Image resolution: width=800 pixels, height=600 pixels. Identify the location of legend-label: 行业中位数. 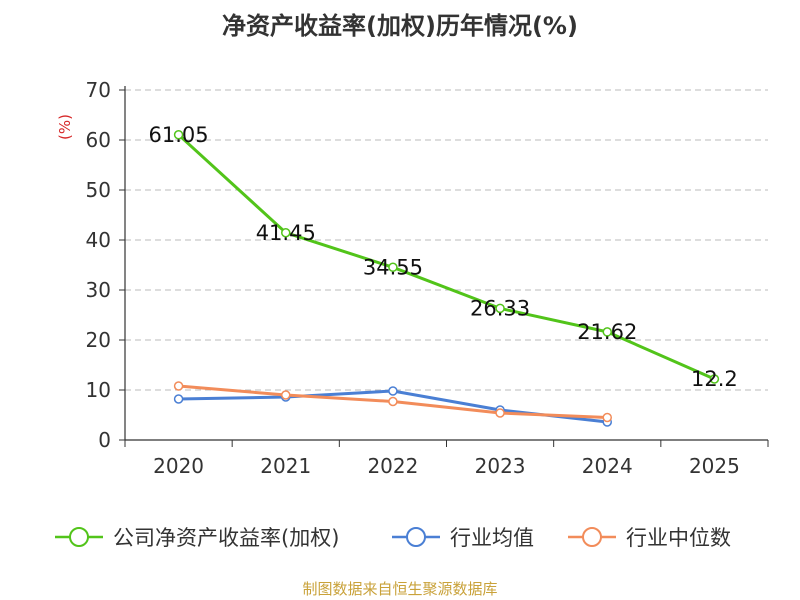
(678, 538).